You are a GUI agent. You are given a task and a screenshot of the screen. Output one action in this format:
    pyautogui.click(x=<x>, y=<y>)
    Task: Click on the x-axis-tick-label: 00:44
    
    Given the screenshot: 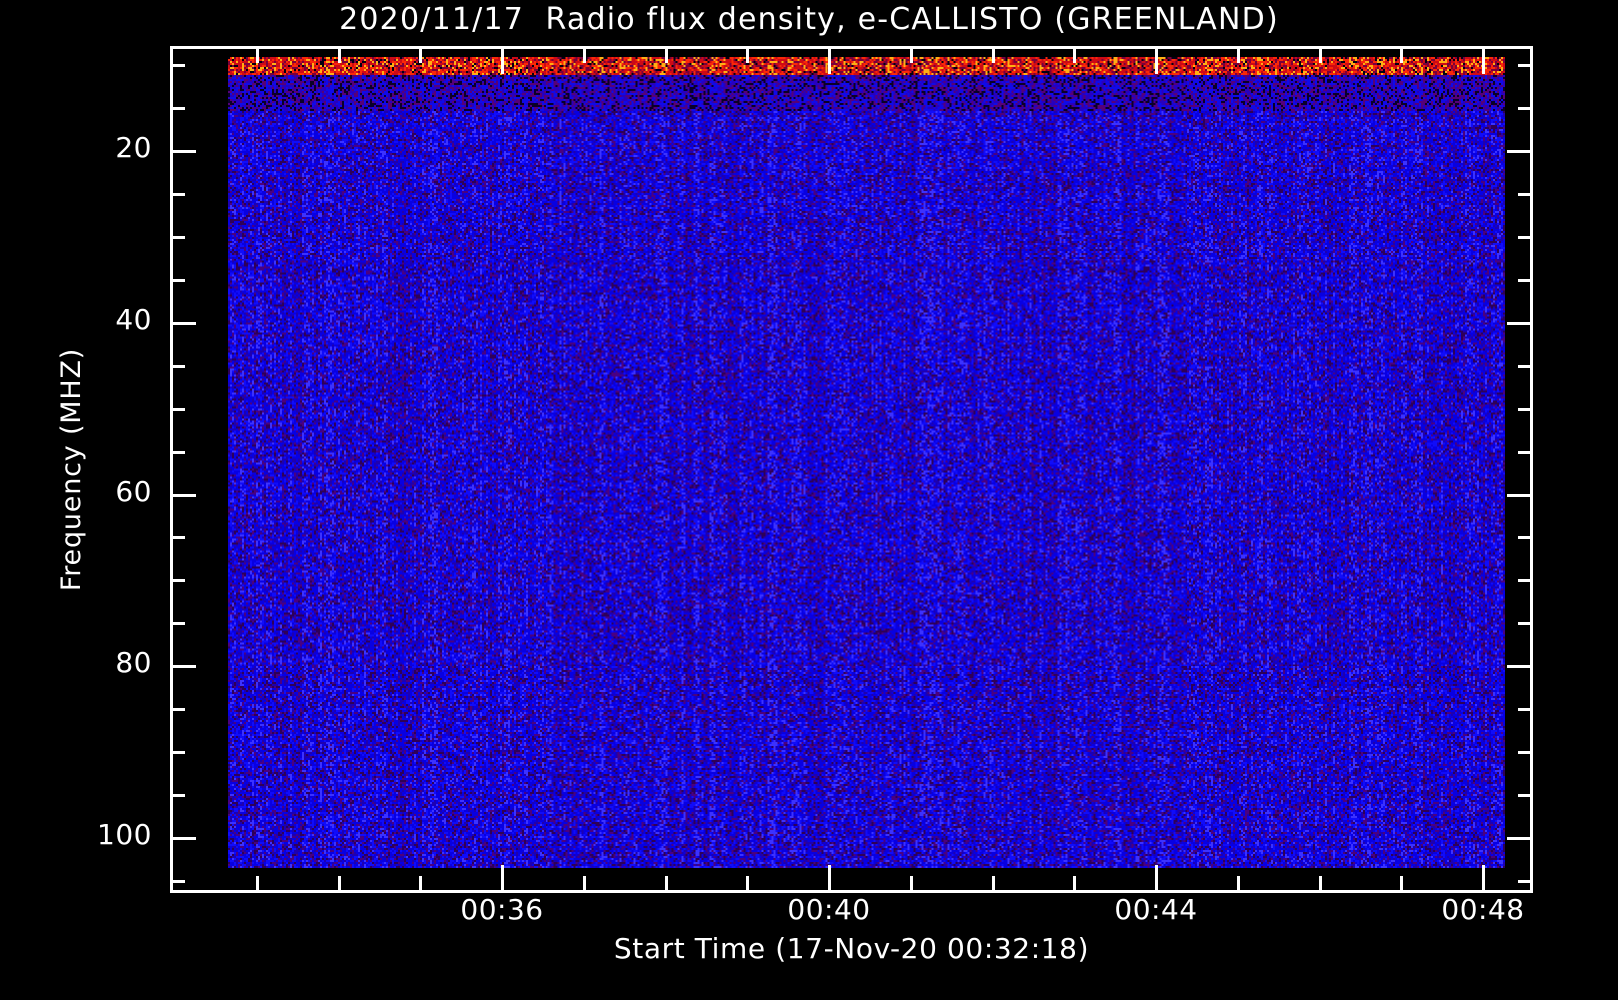 What is the action you would take?
    pyautogui.click(x=1156, y=909)
    